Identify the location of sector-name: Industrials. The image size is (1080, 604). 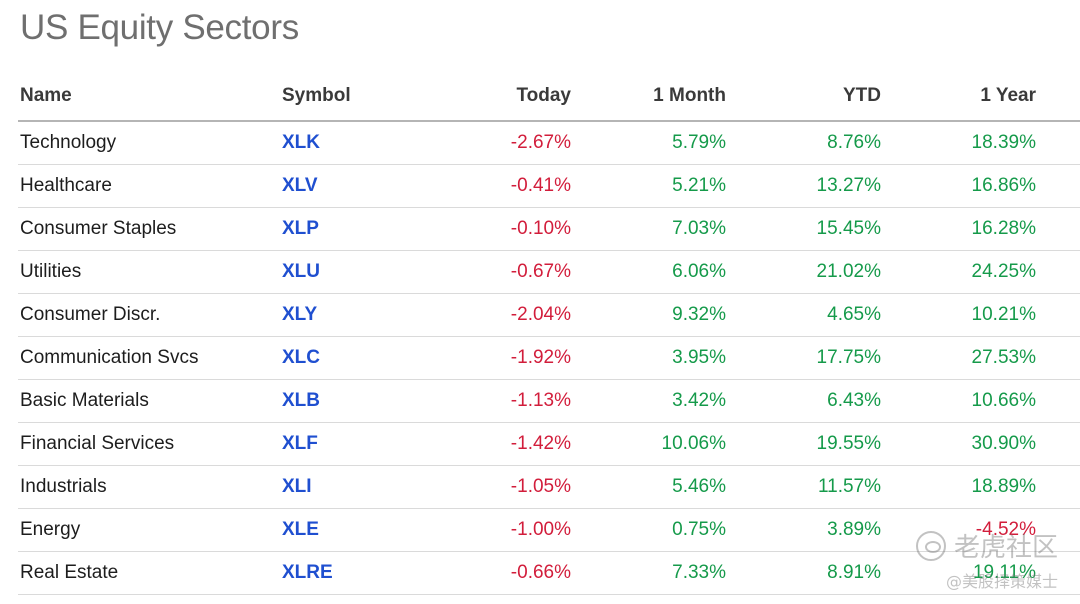
(149, 487).